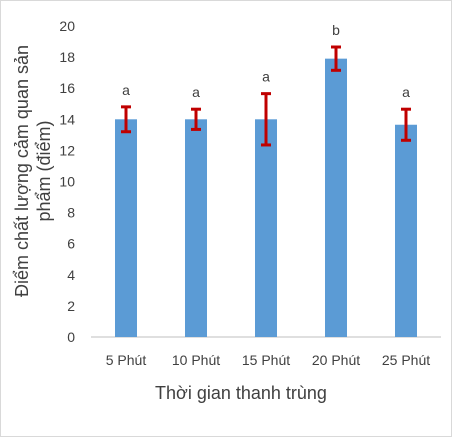 Image resolution: width=452 pixels, height=437 pixels. Describe the element at coordinates (336, 30) in the screenshot. I see `data-label: b` at that location.